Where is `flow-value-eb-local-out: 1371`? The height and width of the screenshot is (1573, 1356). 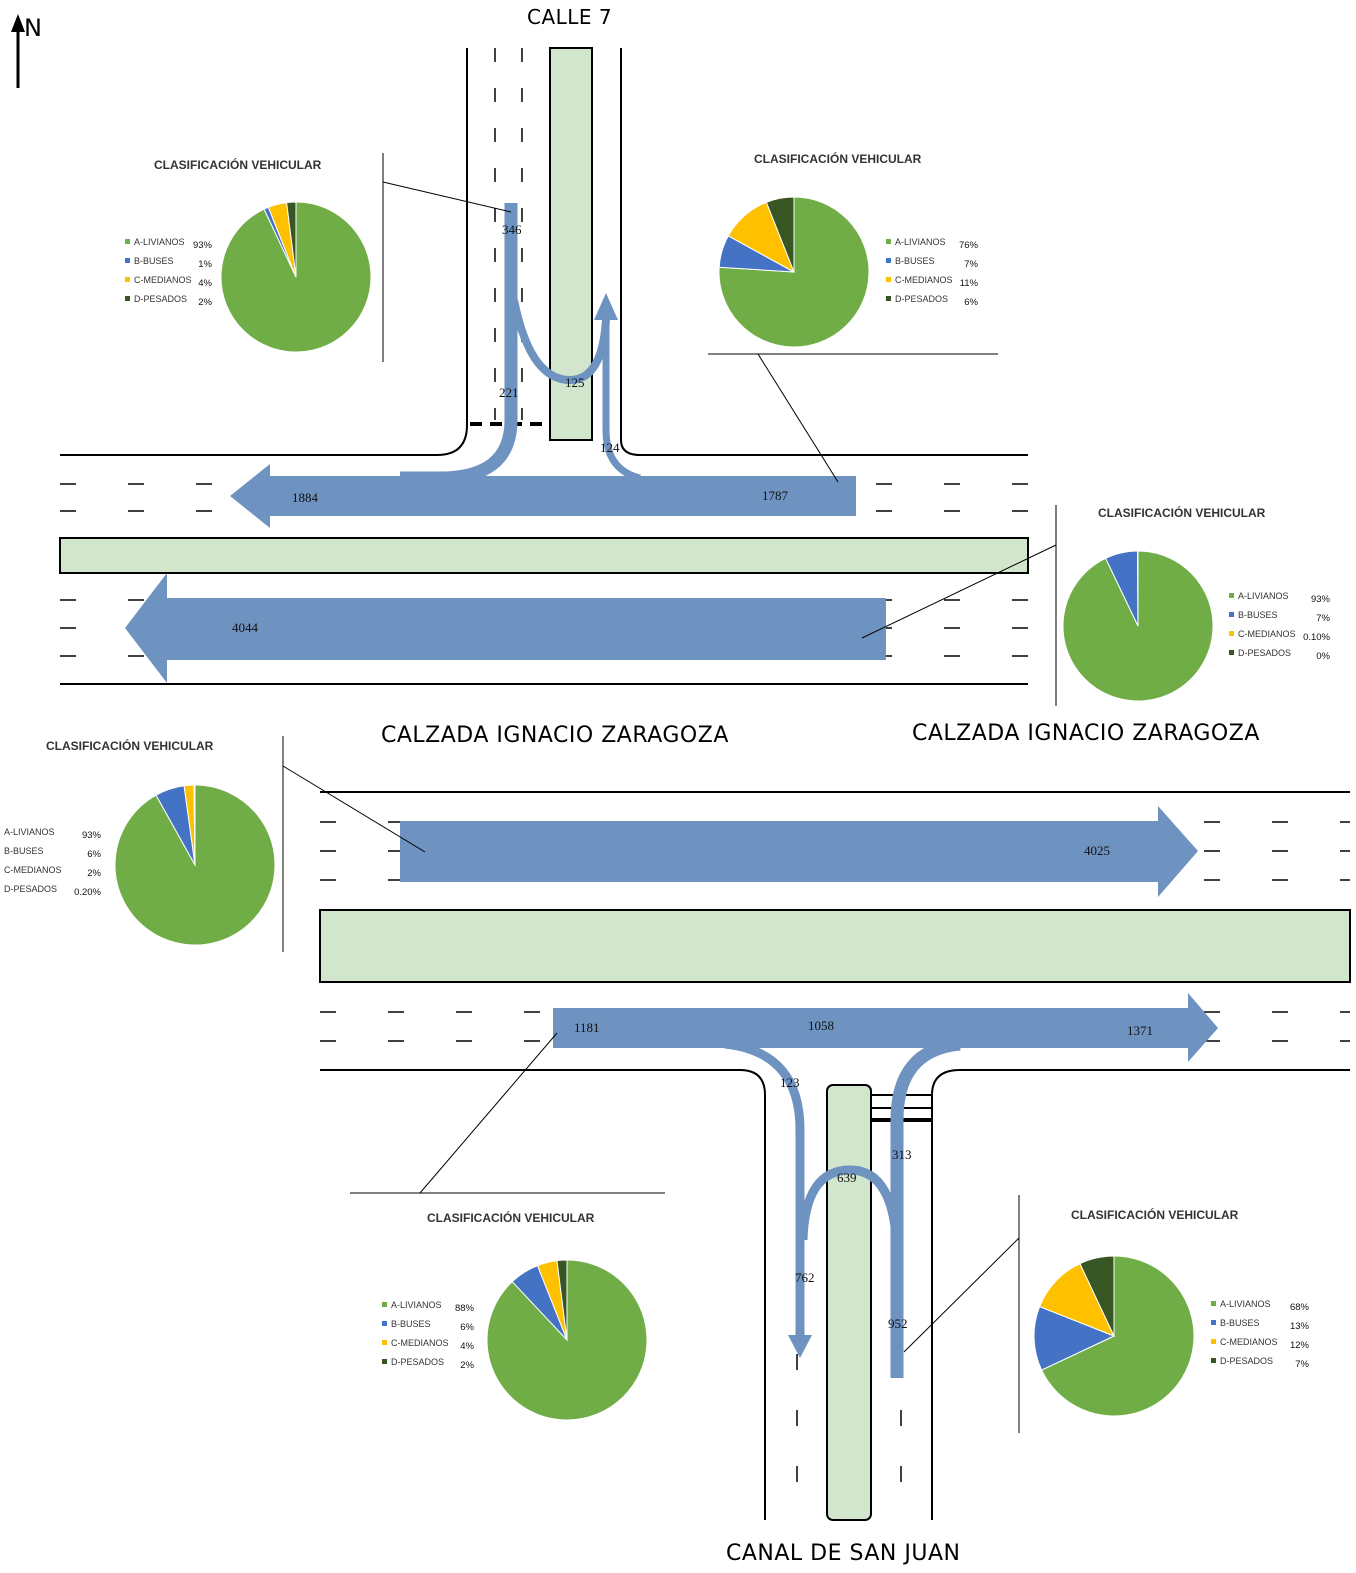 flow-value-eb-local-out: 1371 is located at coordinates (1140, 1030).